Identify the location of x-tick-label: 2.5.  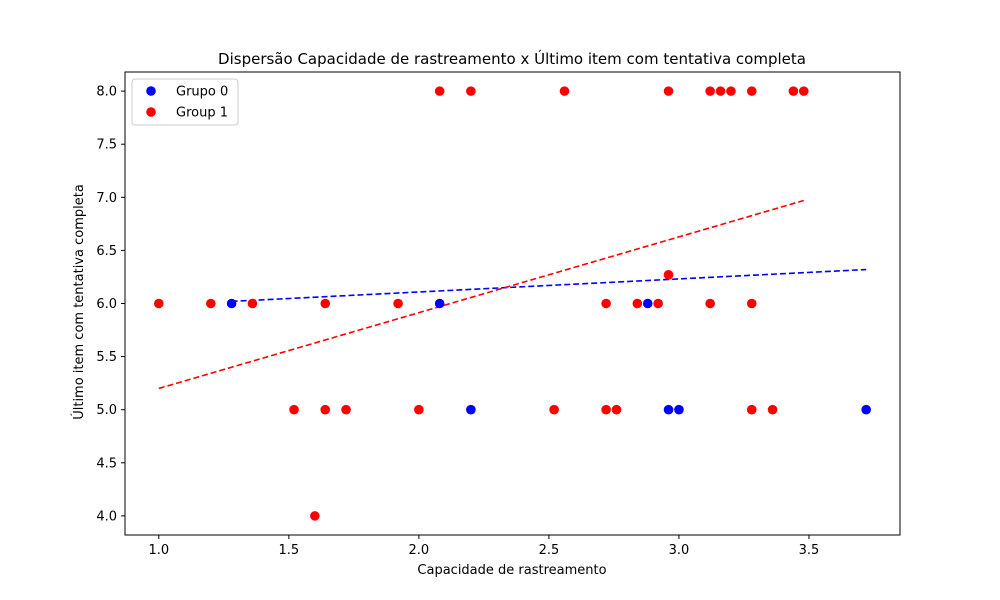
(549, 550).